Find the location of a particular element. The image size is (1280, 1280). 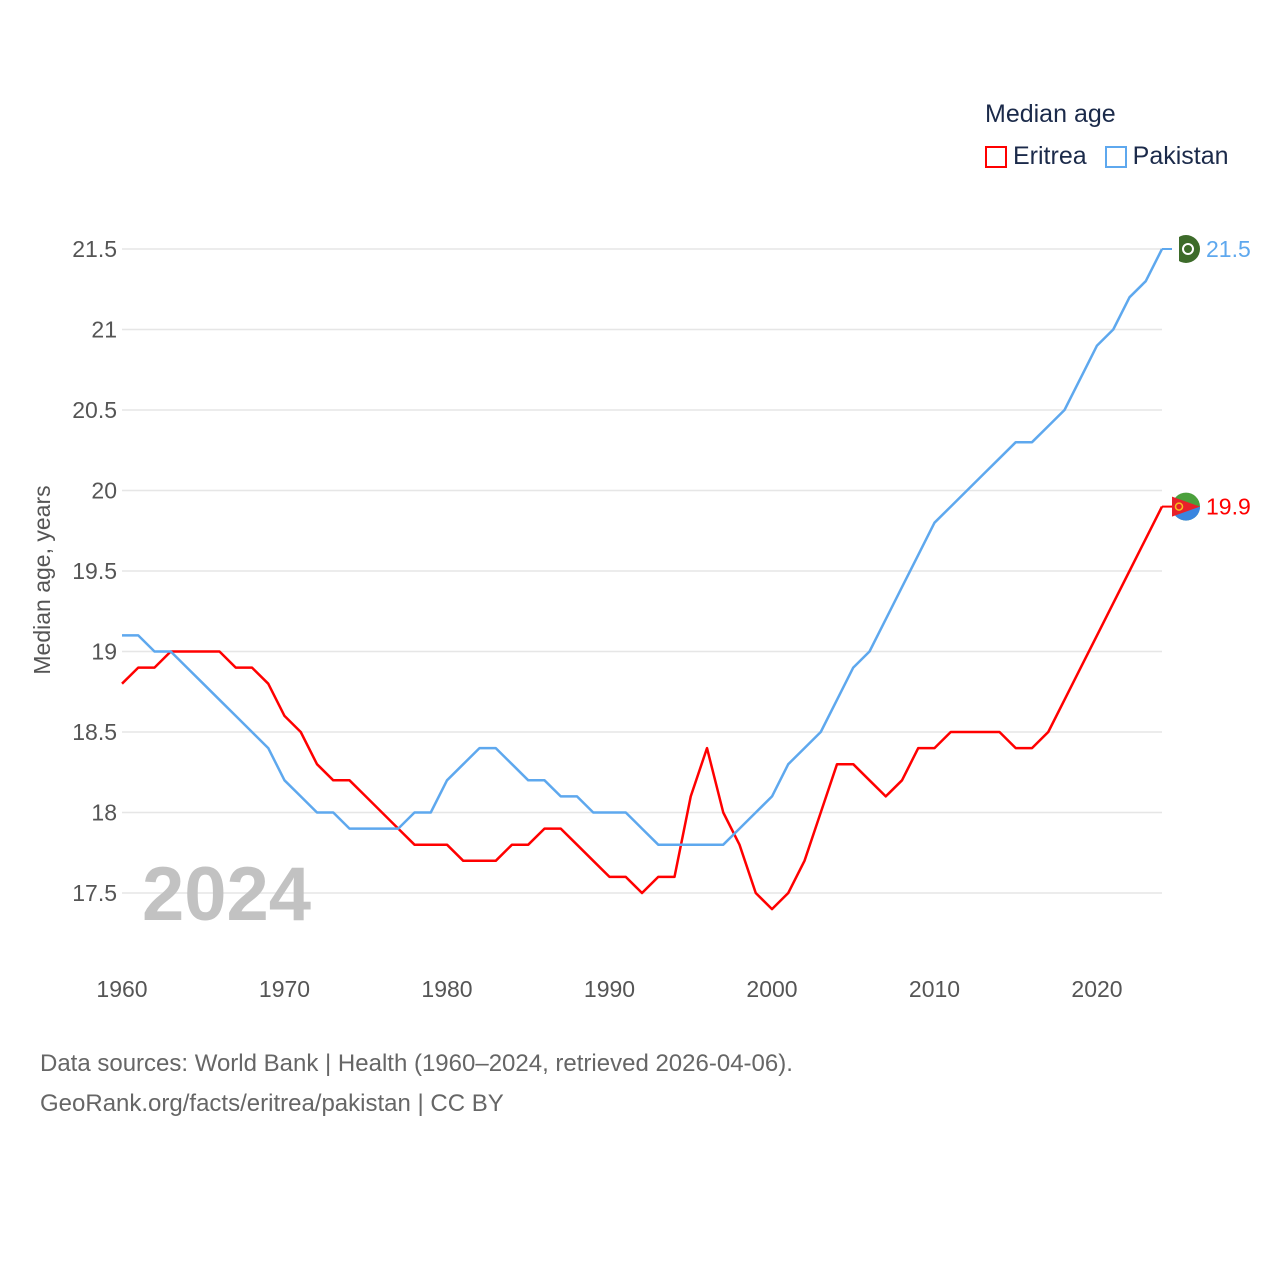

y-tick-label: 17.5 is located at coordinates (94, 893).